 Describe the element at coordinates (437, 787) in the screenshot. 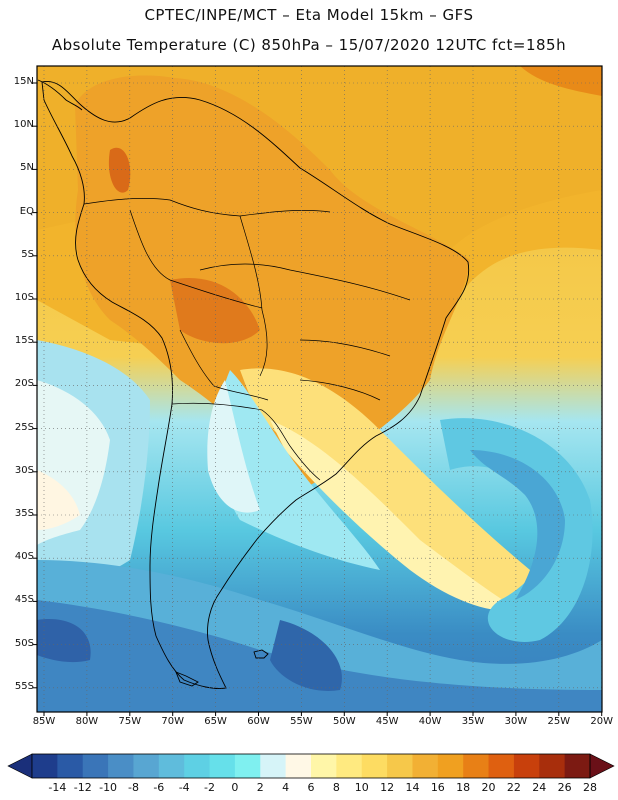

I see `colorbar-label: 16` at that location.